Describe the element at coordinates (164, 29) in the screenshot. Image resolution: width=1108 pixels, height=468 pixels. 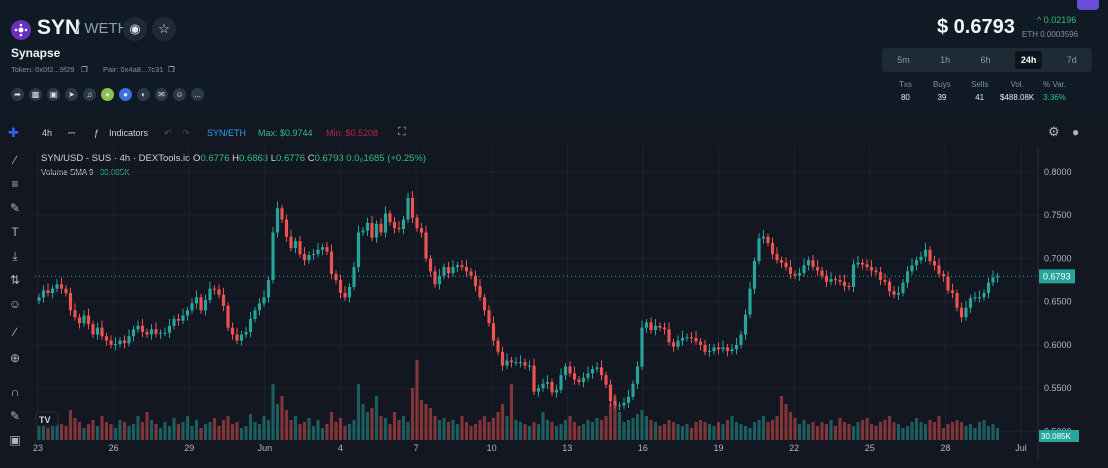
I see `favorite-star-icon: ☆` at that location.